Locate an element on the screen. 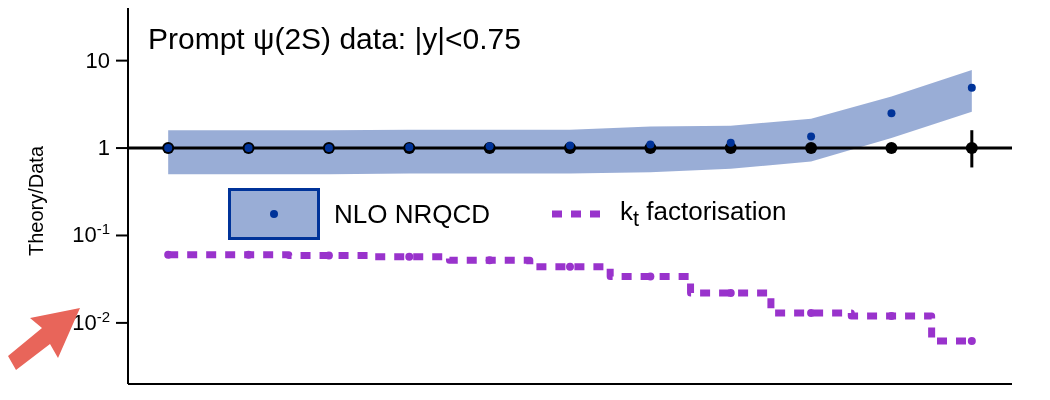  y-axis-title: Theory/Data is located at coordinates (36, 200).